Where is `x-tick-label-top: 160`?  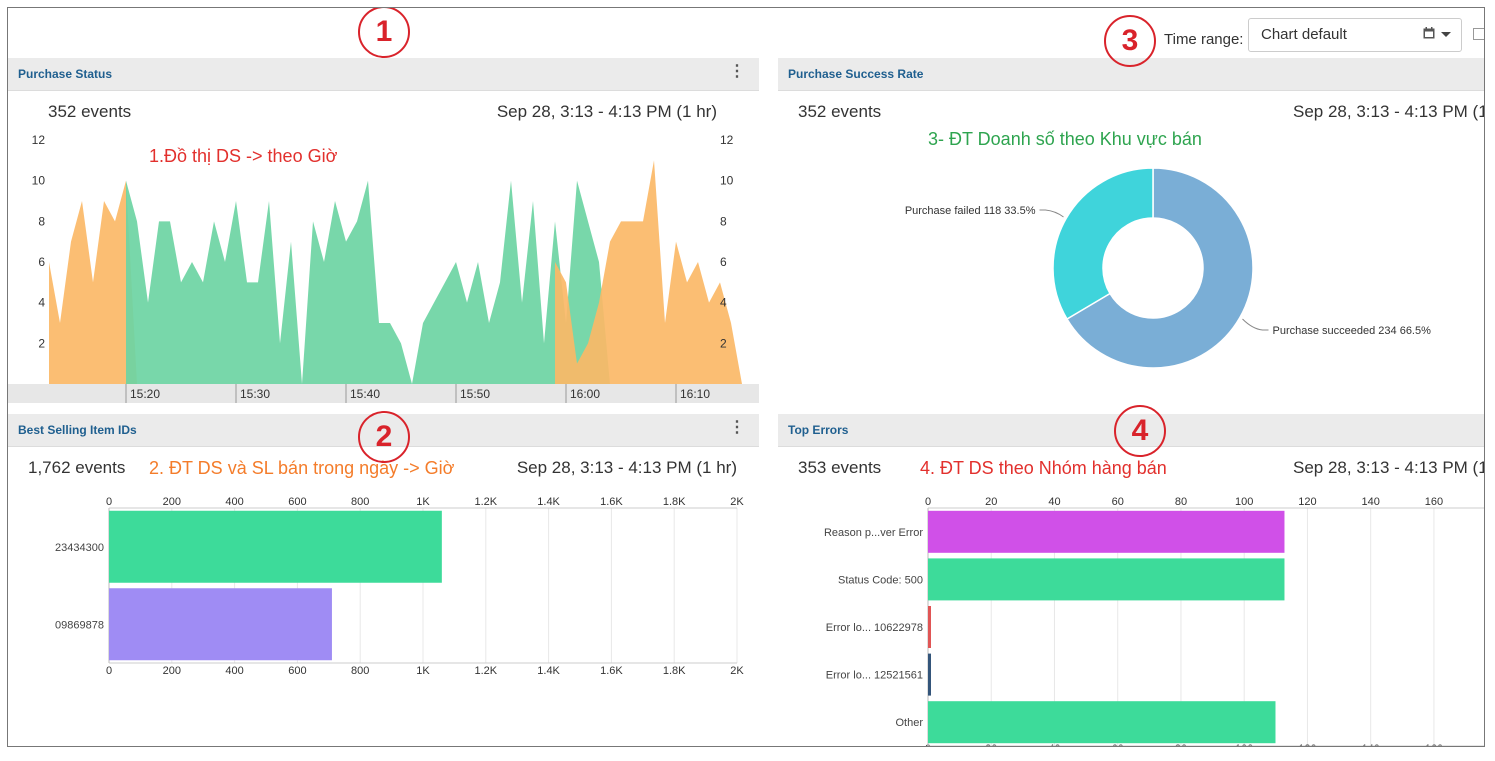
x-tick-label-top: 160 is located at coordinates (1434, 502).